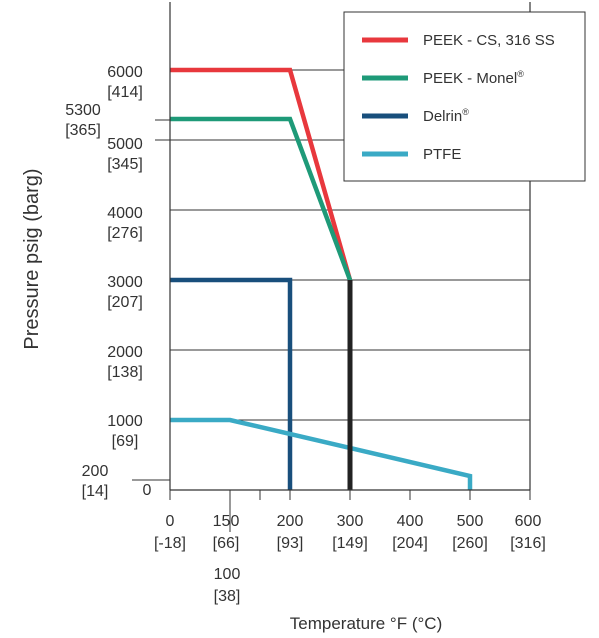 The width and height of the screenshot is (599, 638). Describe the element at coordinates (350, 543) in the screenshot. I see `x-tick-sublabel-300: [149]` at that location.